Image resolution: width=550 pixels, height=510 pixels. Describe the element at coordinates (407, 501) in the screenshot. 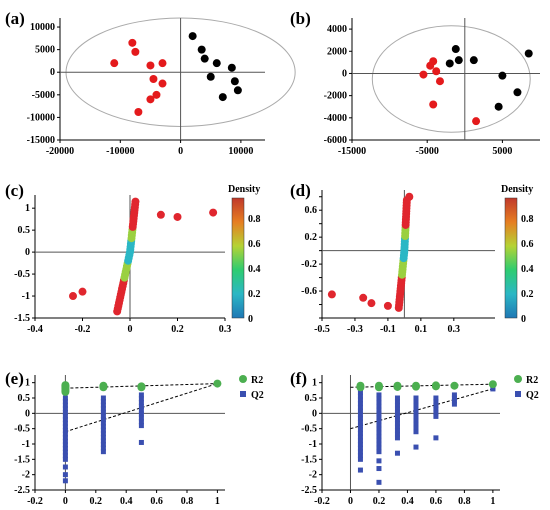

I see `x-tick-label: 0.4` at that location.